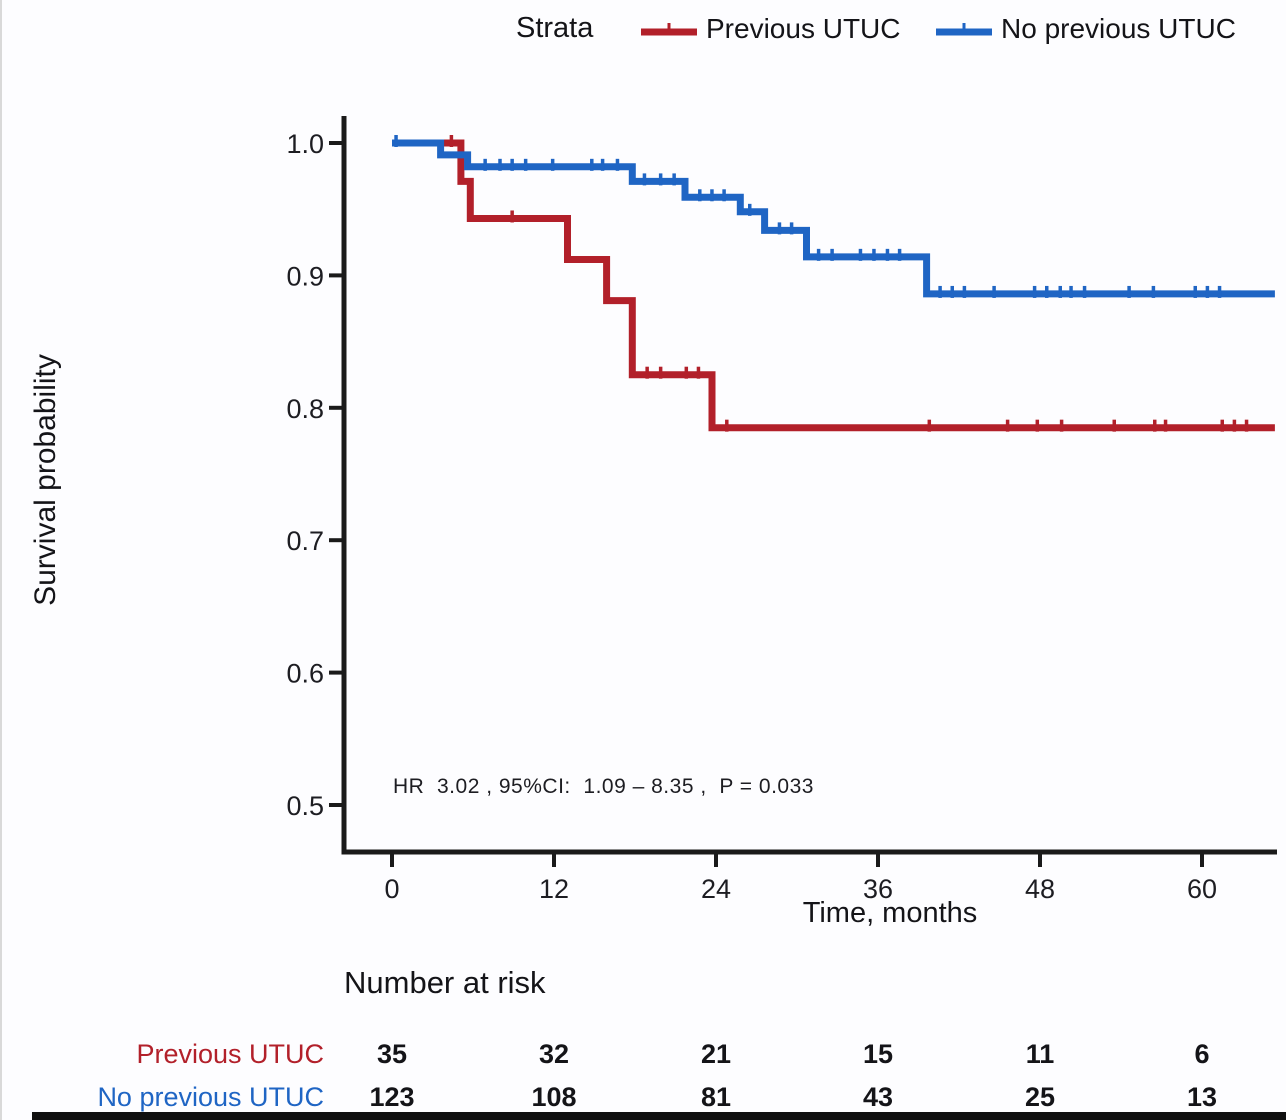 The width and height of the screenshot is (1286, 1120). Describe the element at coordinates (878, 889) in the screenshot. I see `x-tick-label: 36` at that location.